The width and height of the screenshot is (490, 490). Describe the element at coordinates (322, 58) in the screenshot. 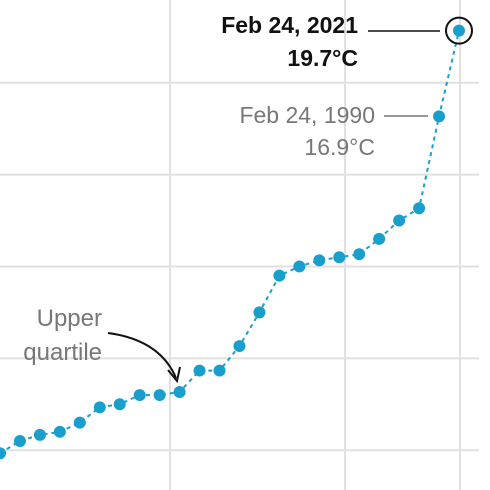

I see `value-label: 19.7°C` at that location.